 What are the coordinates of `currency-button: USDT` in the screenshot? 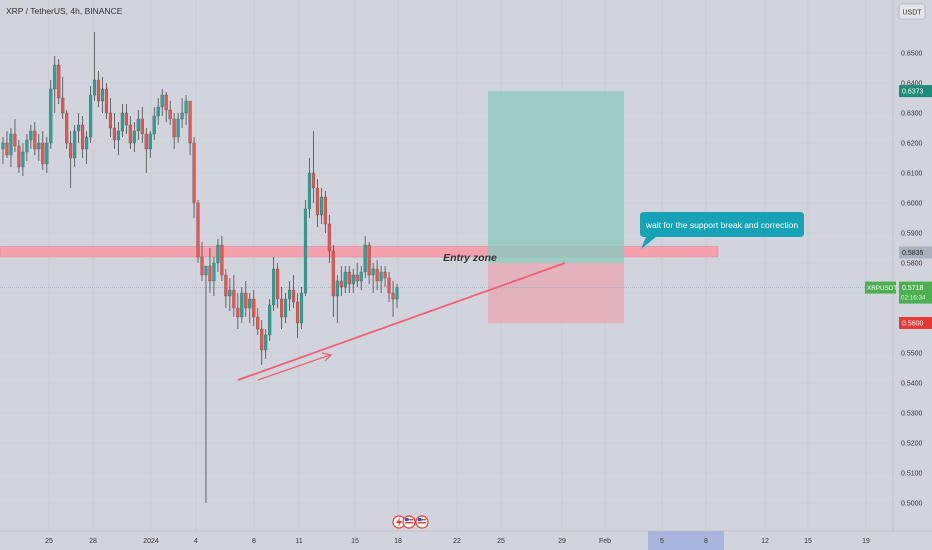 It's located at (912, 11).